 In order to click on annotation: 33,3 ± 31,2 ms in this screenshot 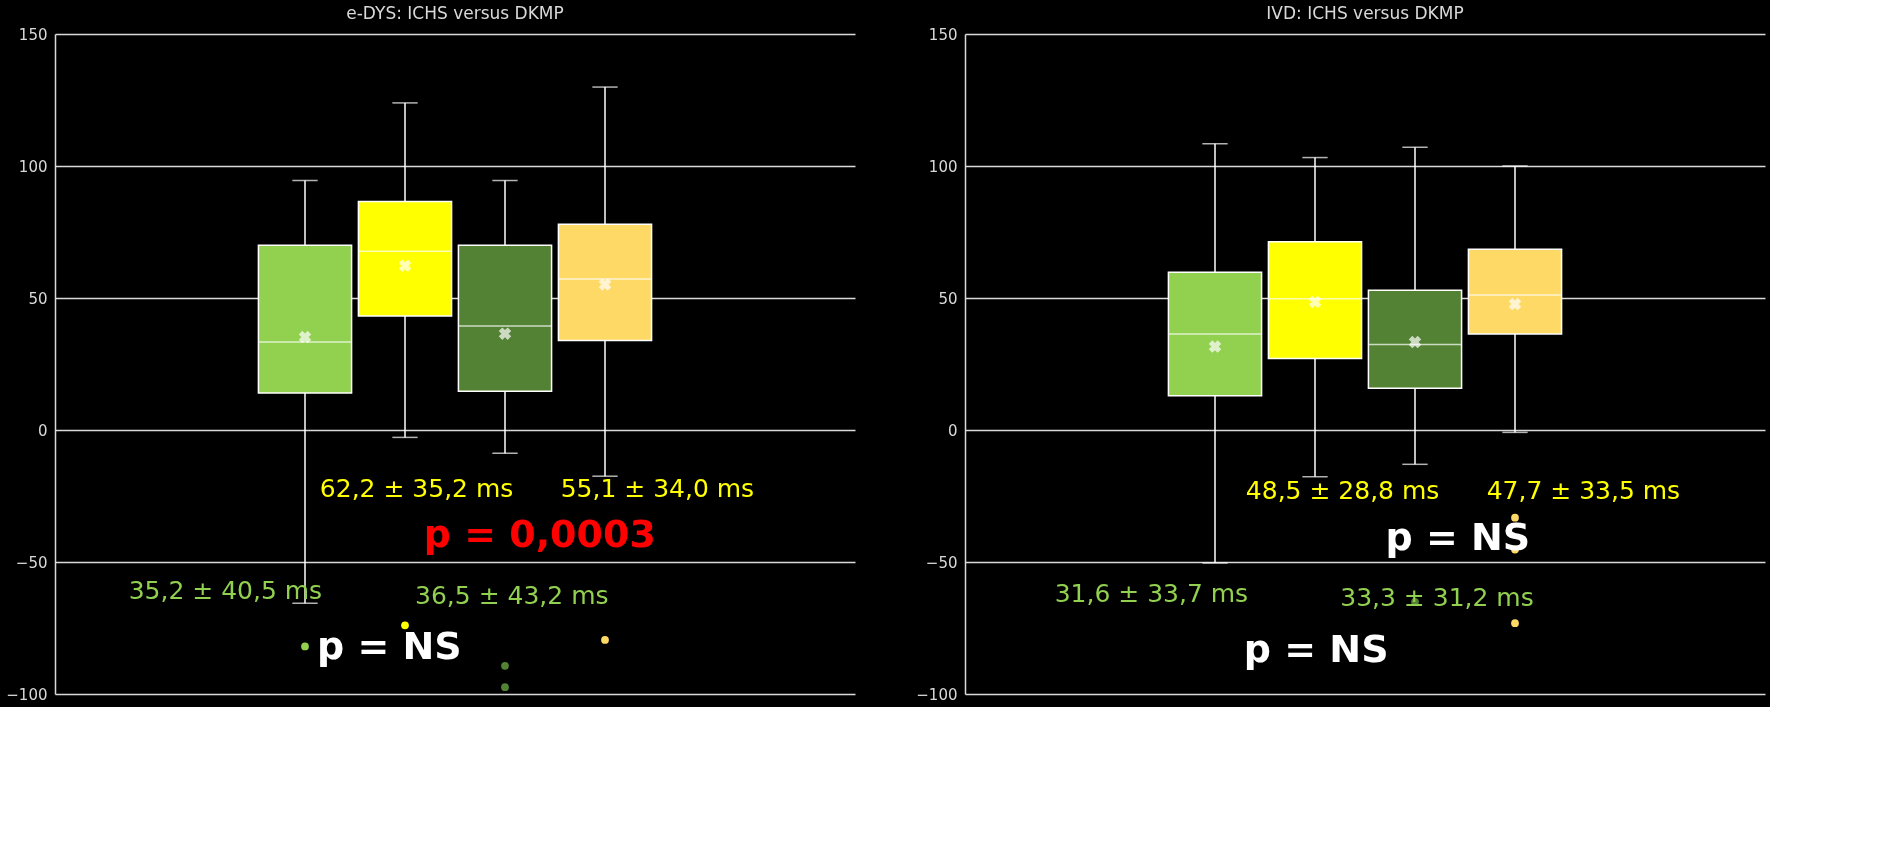, I will do `click(1437, 598)`.